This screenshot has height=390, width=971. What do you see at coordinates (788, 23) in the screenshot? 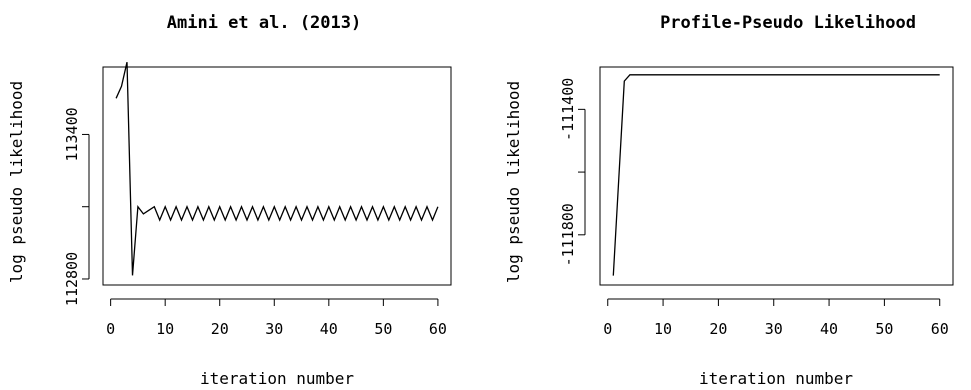
I see `chart-title: Profile-Pseudo Likelihood` at bounding box center [788, 23].